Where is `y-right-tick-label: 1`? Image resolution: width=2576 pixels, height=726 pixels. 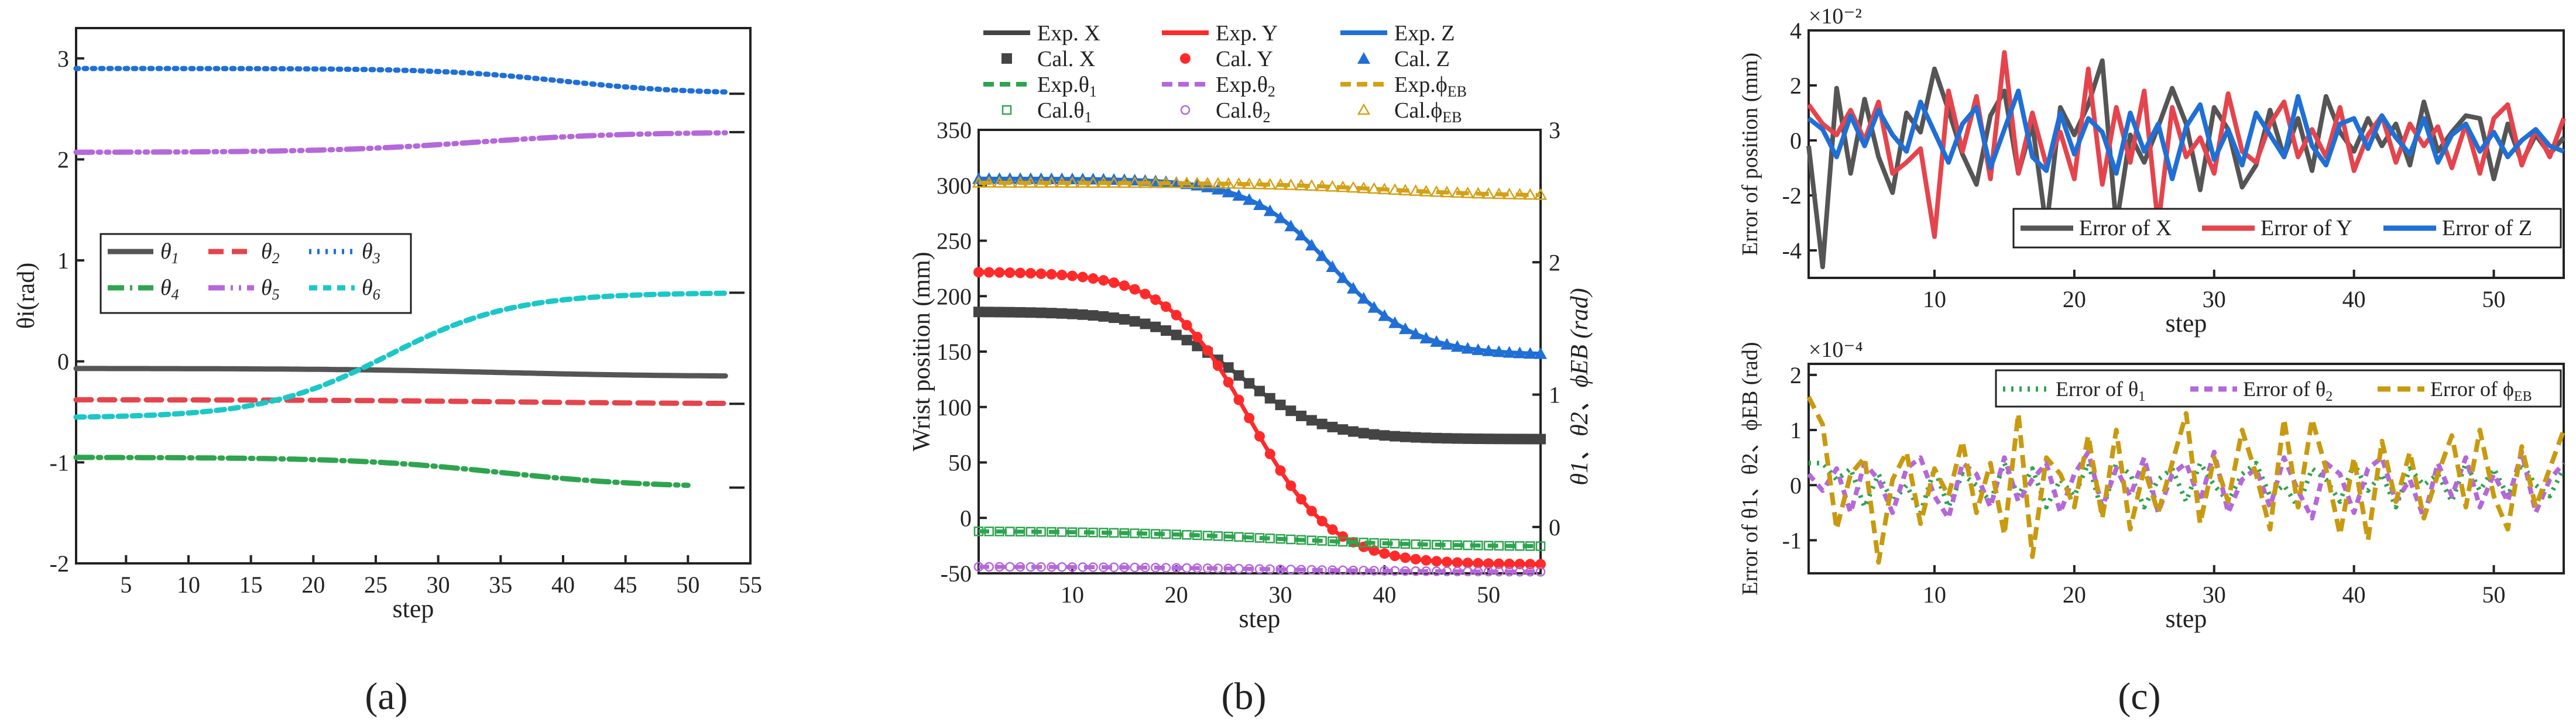
y-right-tick-label: 1 is located at coordinates (1555, 395).